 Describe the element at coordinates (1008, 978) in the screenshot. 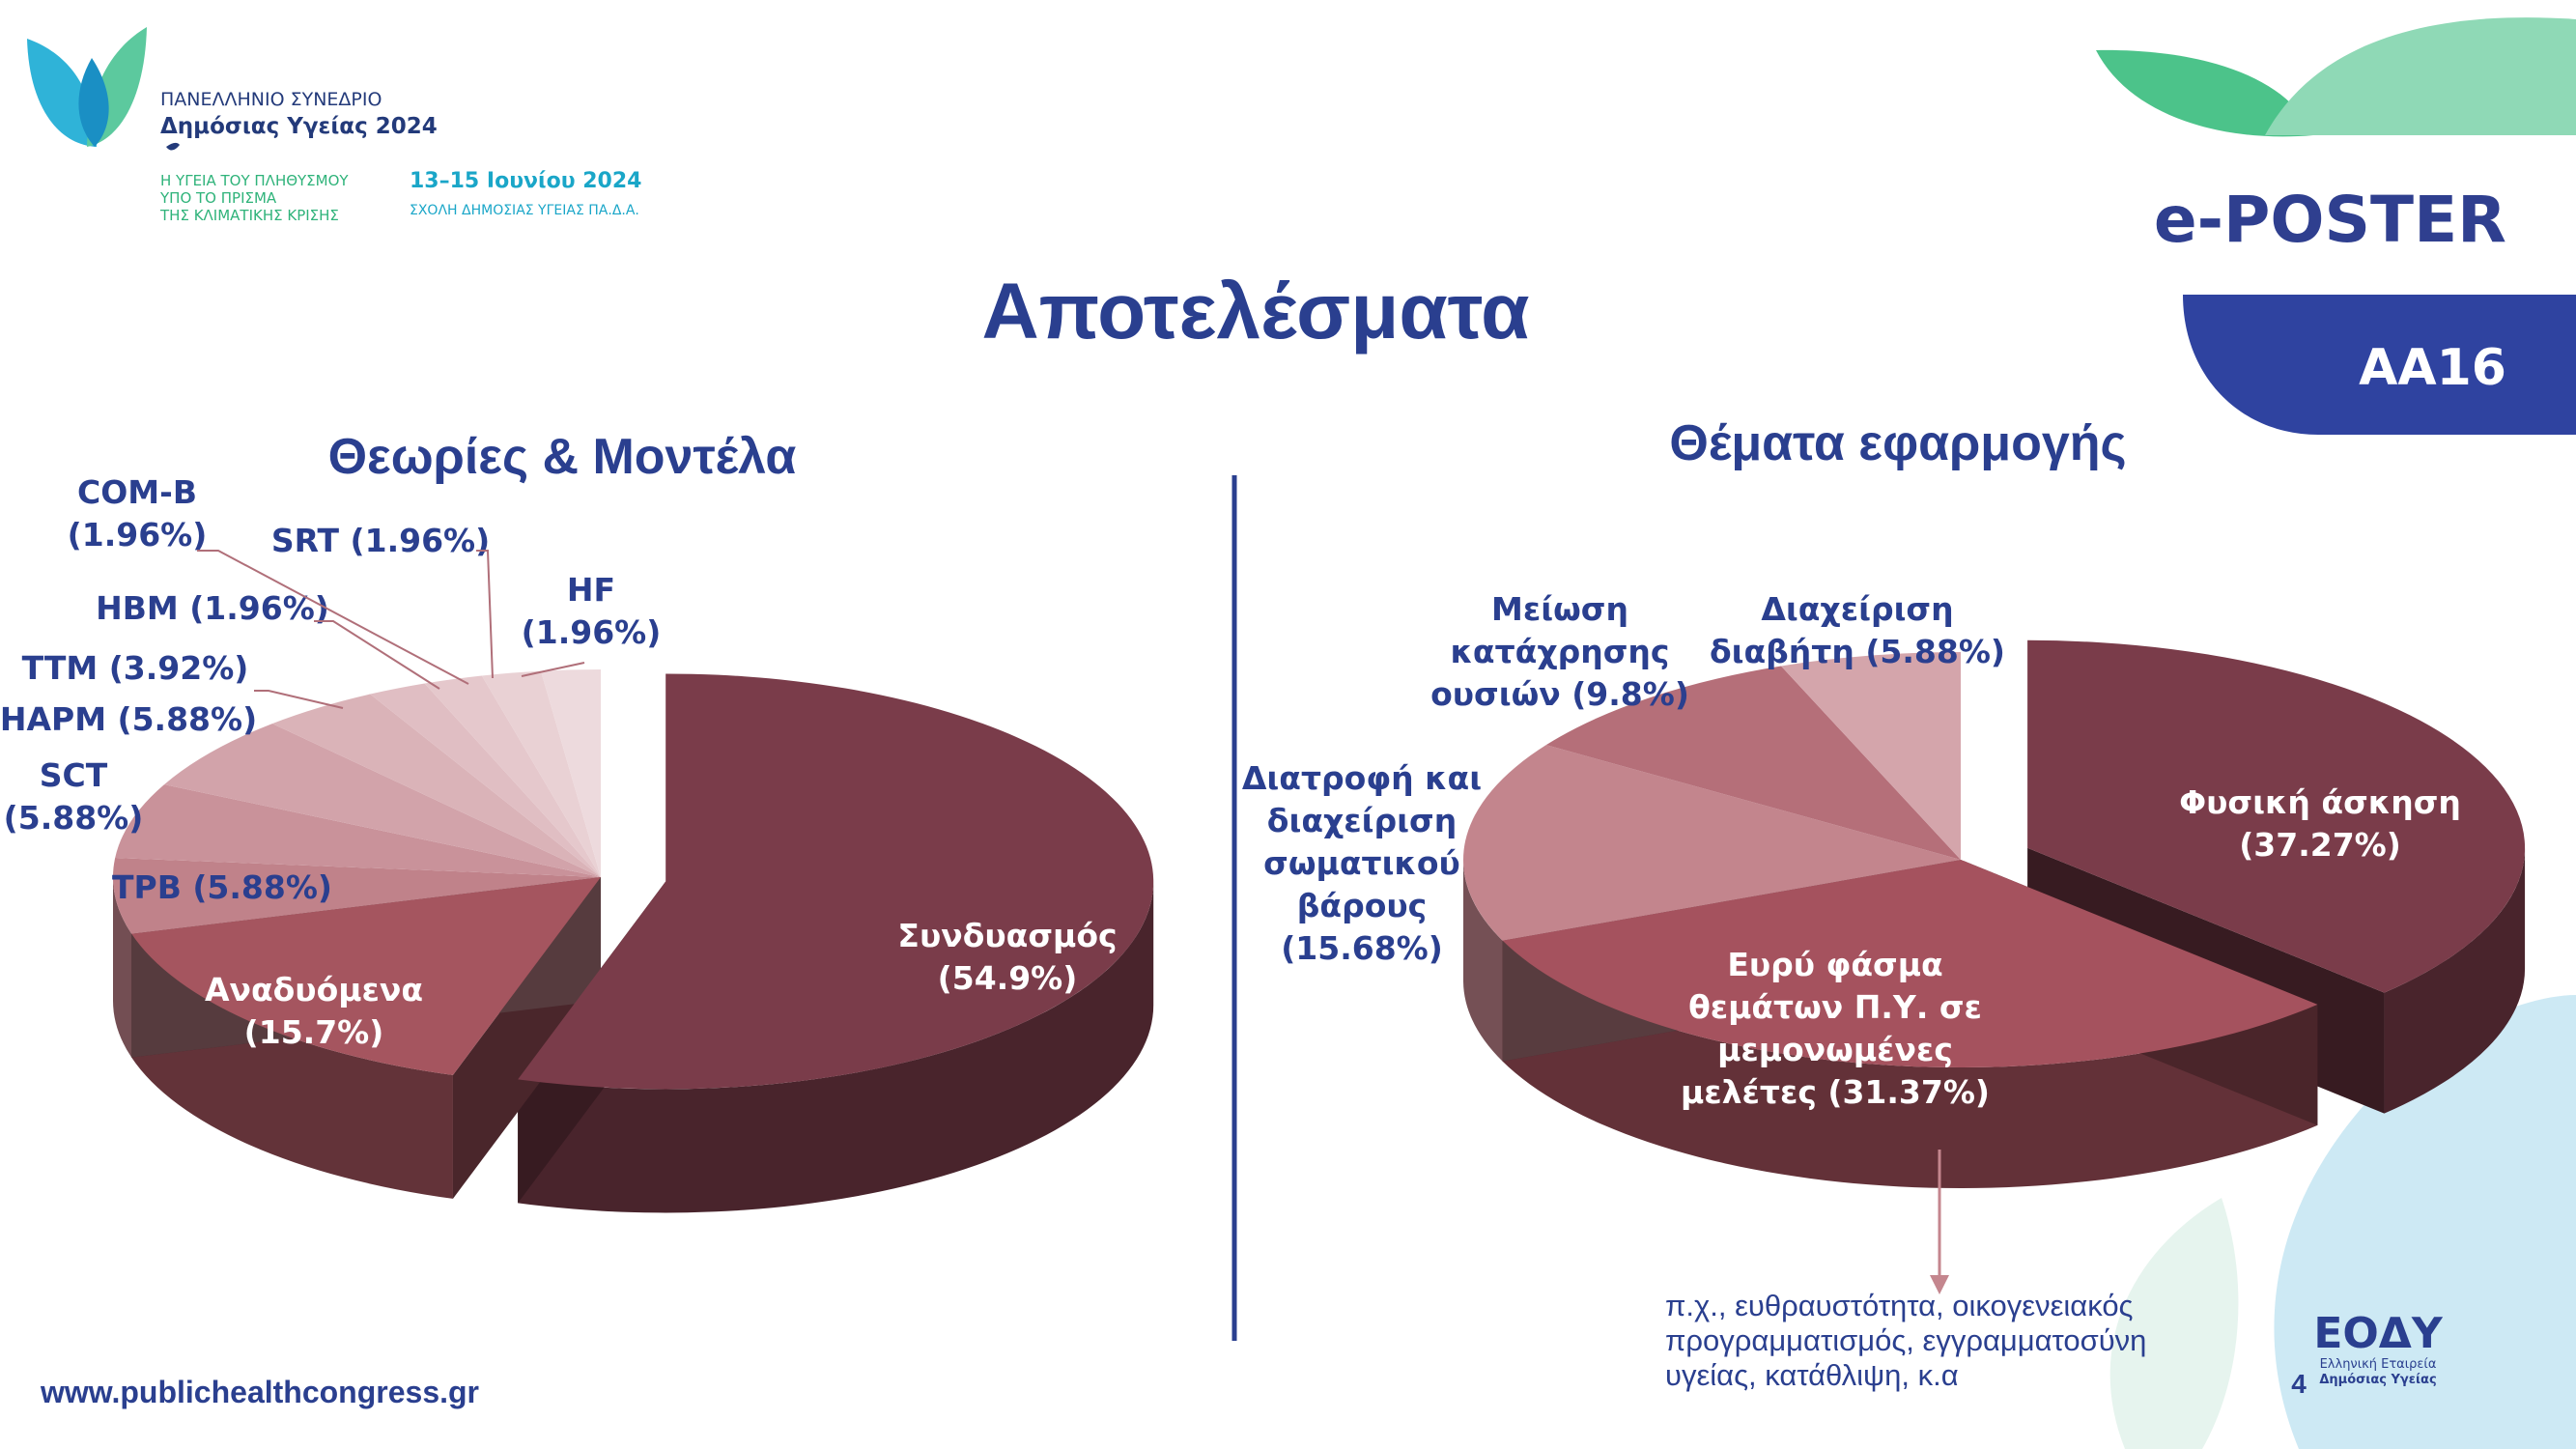

I see `label-line: (54.9%)` at that location.